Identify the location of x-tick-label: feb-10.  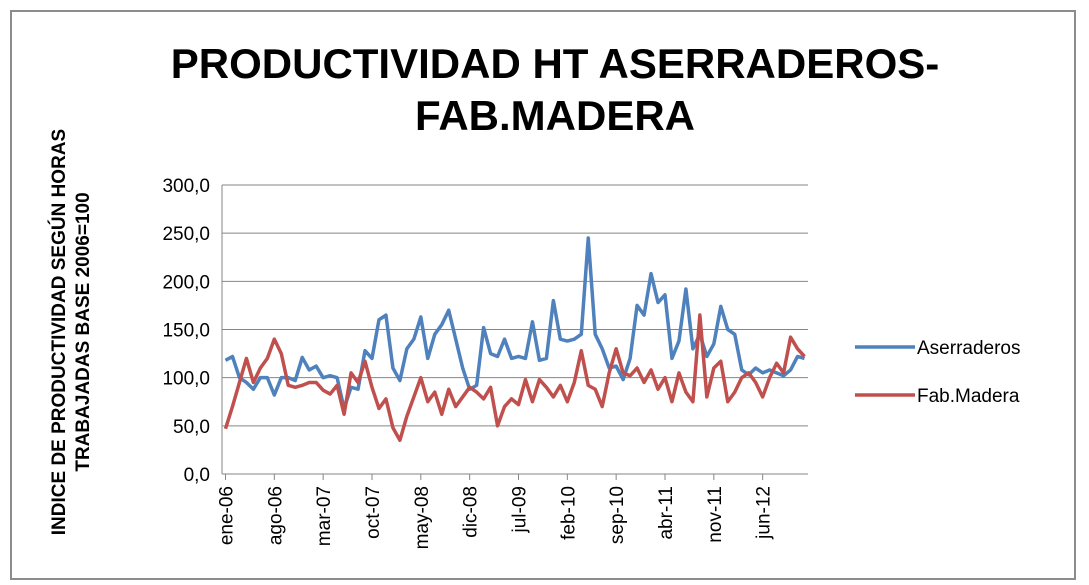
(568, 513).